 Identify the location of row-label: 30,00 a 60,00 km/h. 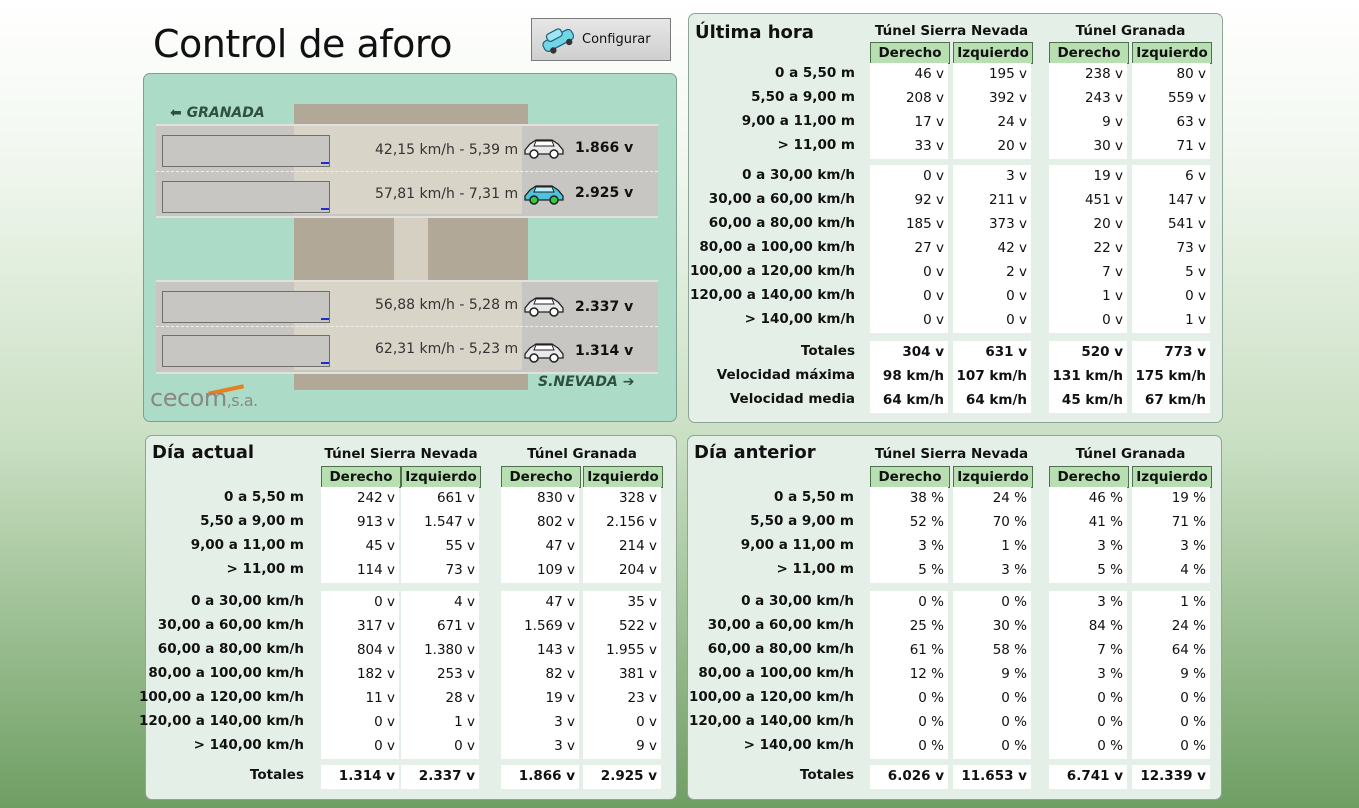
(230, 625).